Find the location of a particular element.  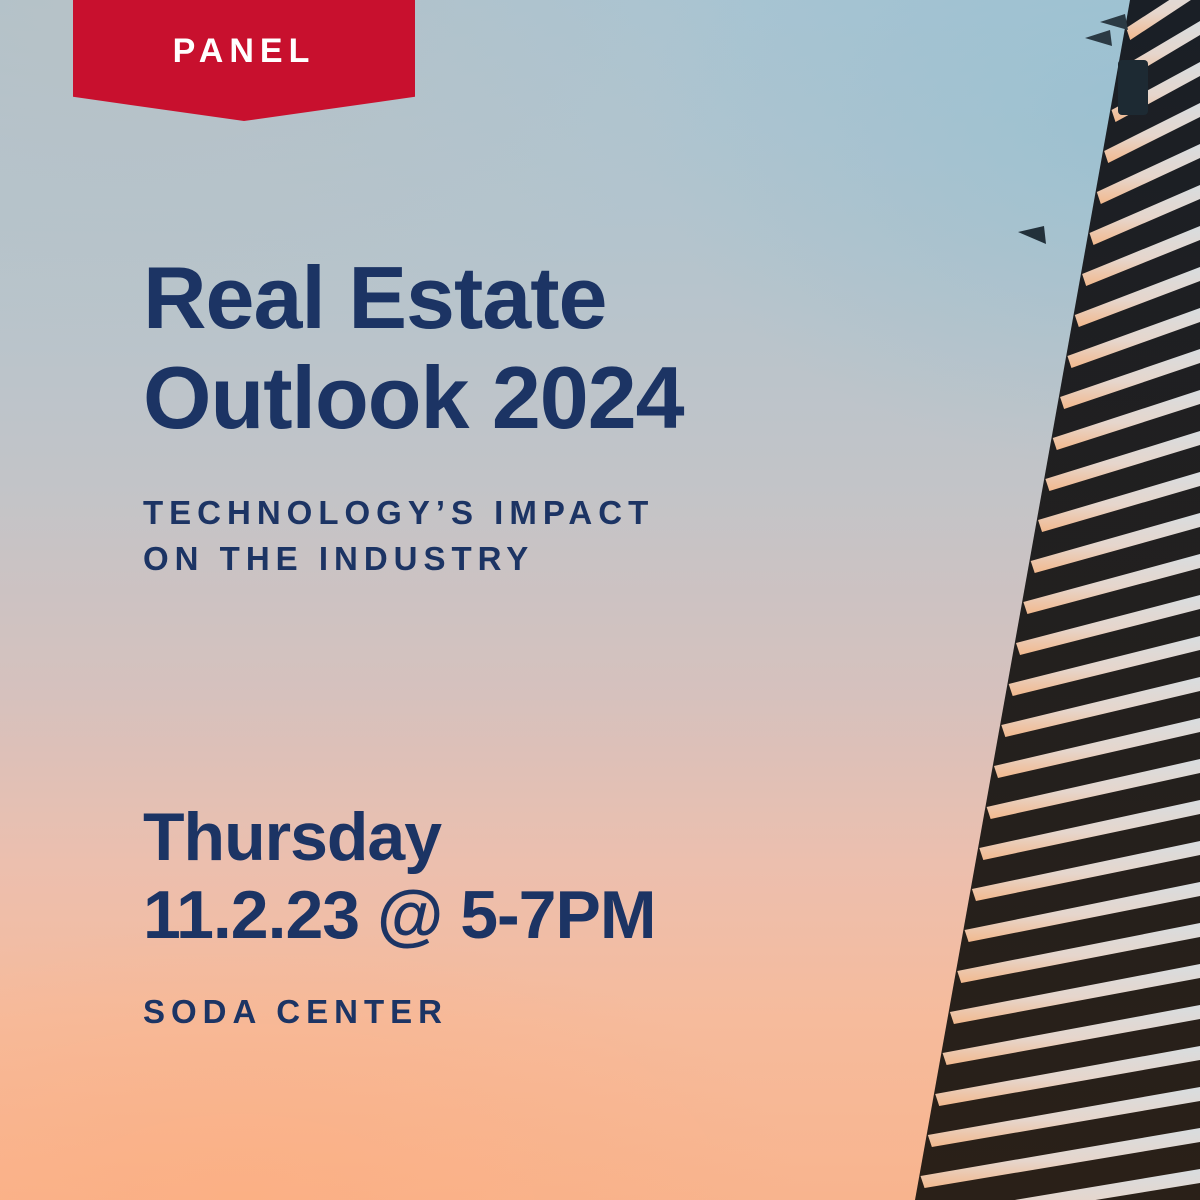

event-title: Real Estate Outlook 2024 is located at coordinates (414, 348).